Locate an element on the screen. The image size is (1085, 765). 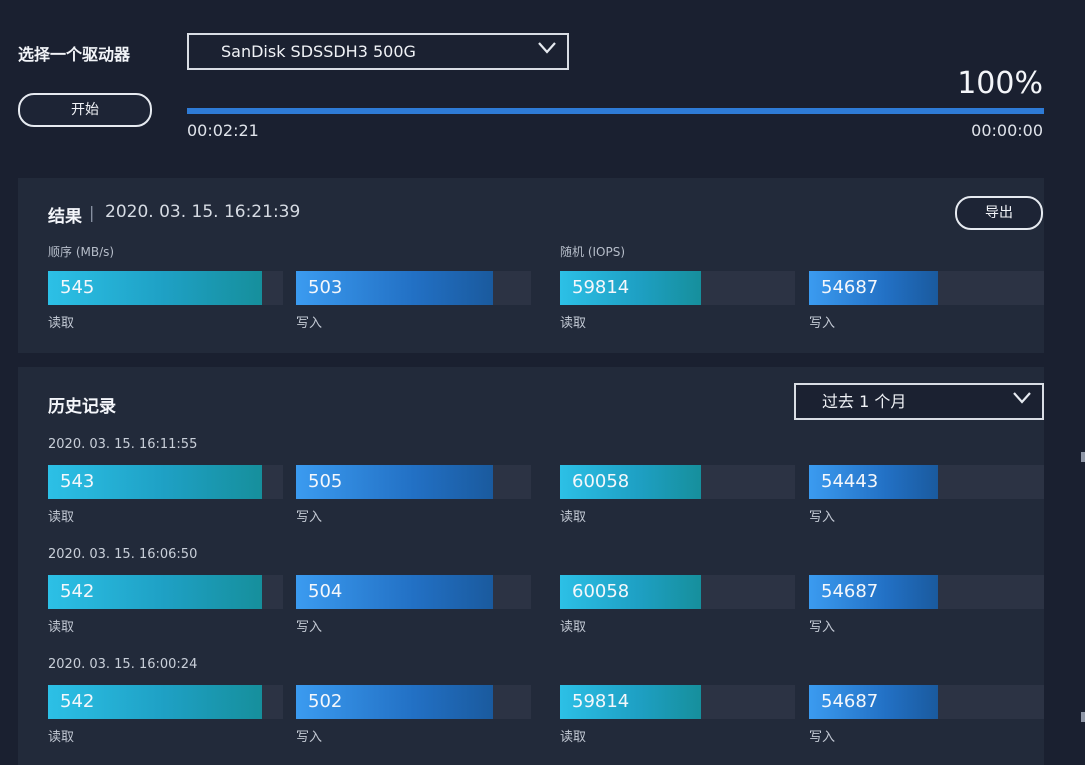
drive-select: SanDisk SDSSDH3 500G is located at coordinates (378, 51).